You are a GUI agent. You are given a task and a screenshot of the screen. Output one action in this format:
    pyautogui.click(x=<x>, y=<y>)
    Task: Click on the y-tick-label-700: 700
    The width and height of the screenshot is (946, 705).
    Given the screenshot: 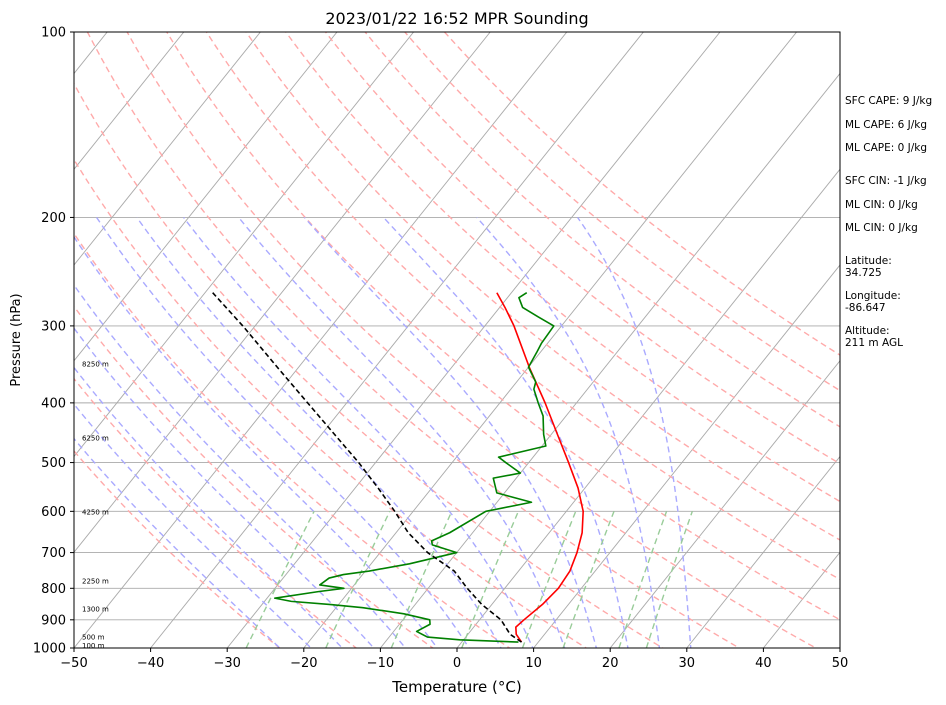 What is the action you would take?
    pyautogui.click(x=53, y=553)
    